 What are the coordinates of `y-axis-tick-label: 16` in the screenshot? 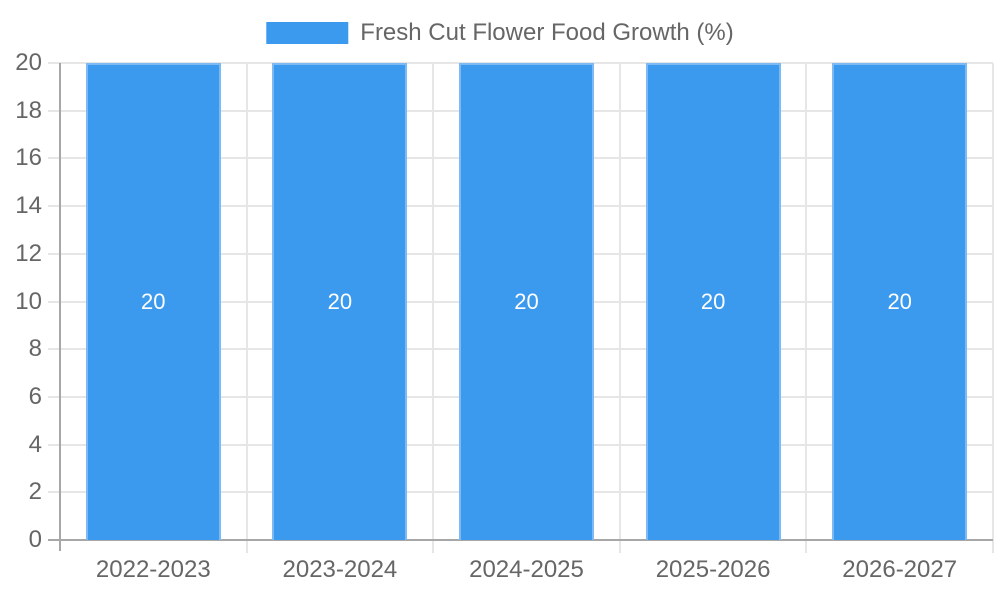 It's located at (28, 158).